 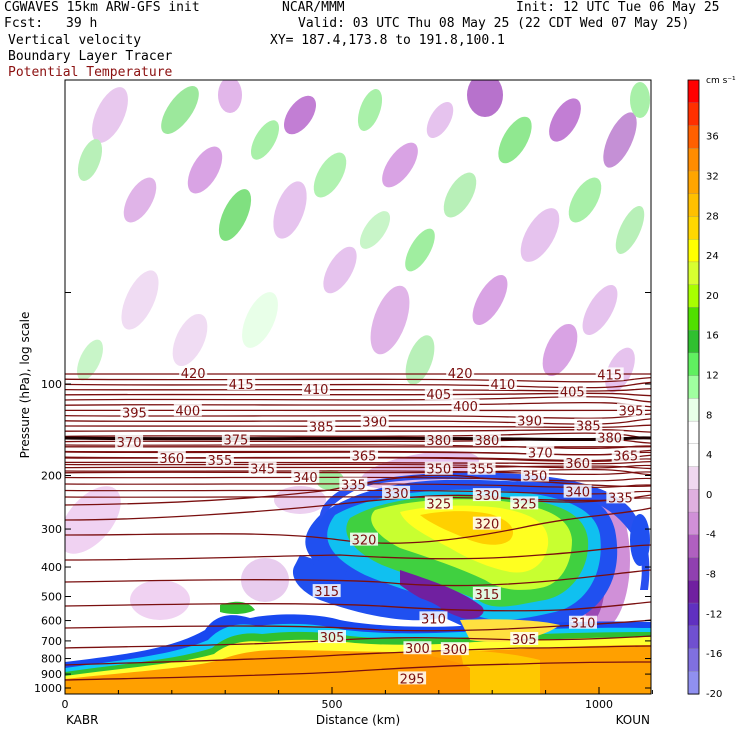 What do you see at coordinates (387, 40) in the screenshot?
I see `cross-section-endpoints: XY= 187.4,173.8 to 191.8,100.1` at bounding box center [387, 40].